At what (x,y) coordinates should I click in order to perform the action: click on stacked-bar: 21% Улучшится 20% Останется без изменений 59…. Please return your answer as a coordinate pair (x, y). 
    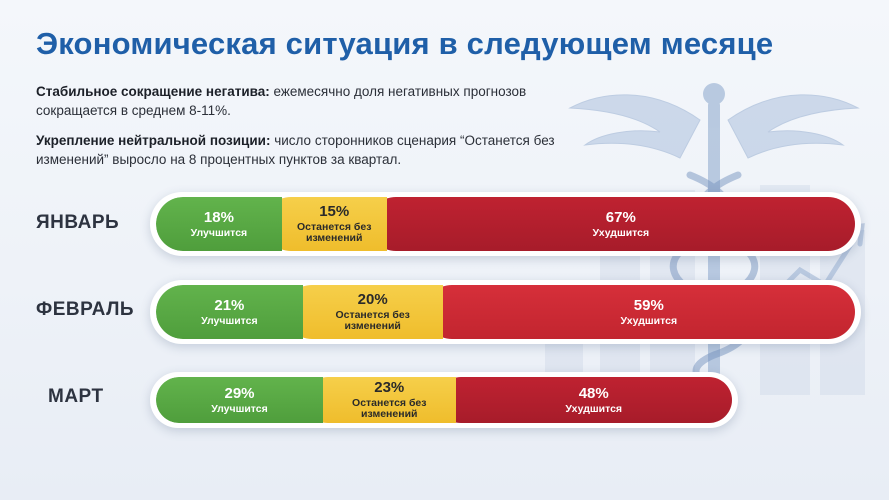
    Looking at the image, I should click on (505, 312).